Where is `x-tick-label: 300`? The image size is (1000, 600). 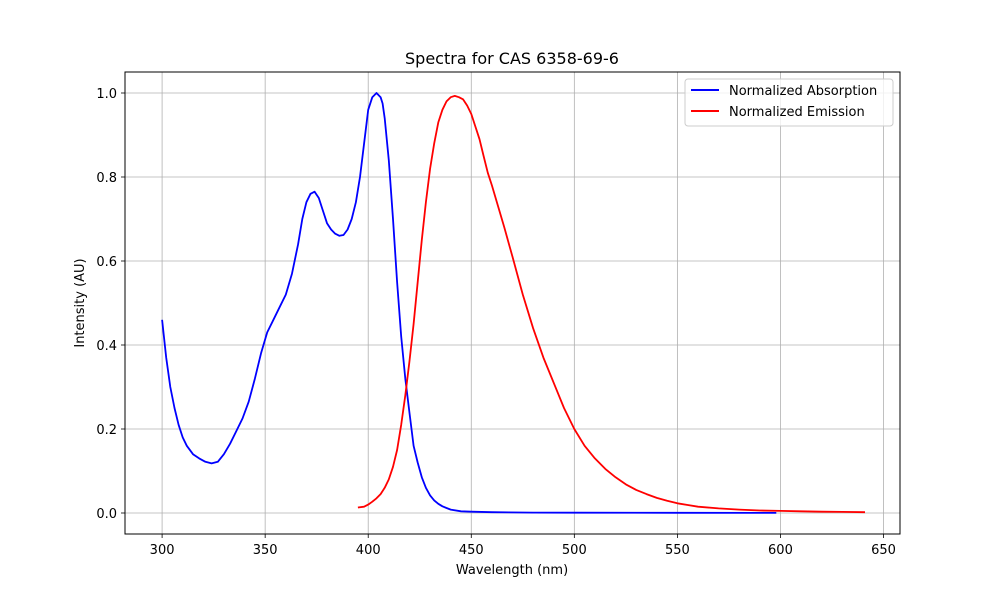
x-tick-label: 300 is located at coordinates (162, 550).